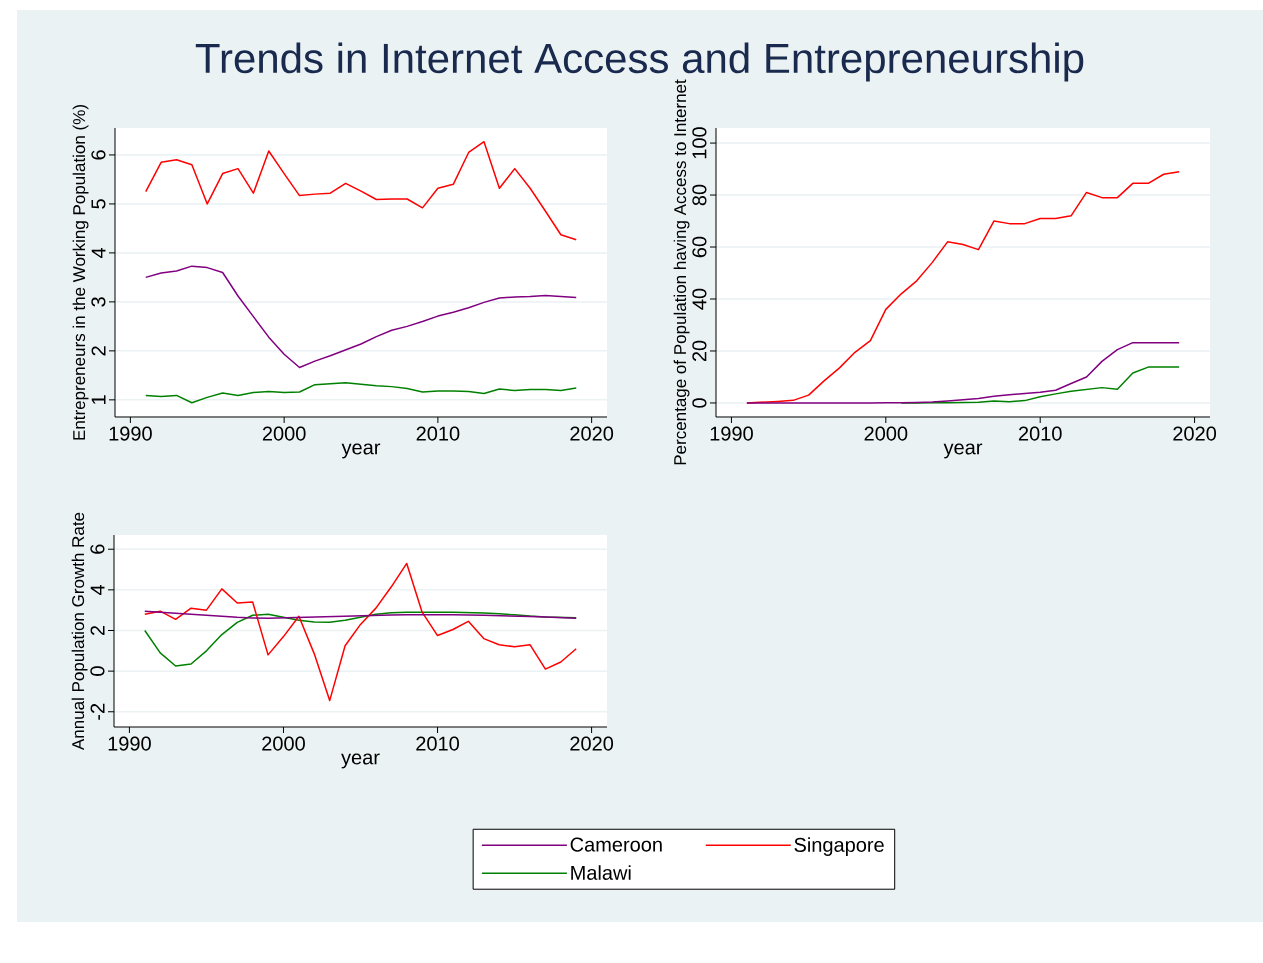 Image resolution: width=1263 pixels, height=963 pixels. Describe the element at coordinates (699, 247) in the screenshot. I see `y-tick-label: 60` at that location.